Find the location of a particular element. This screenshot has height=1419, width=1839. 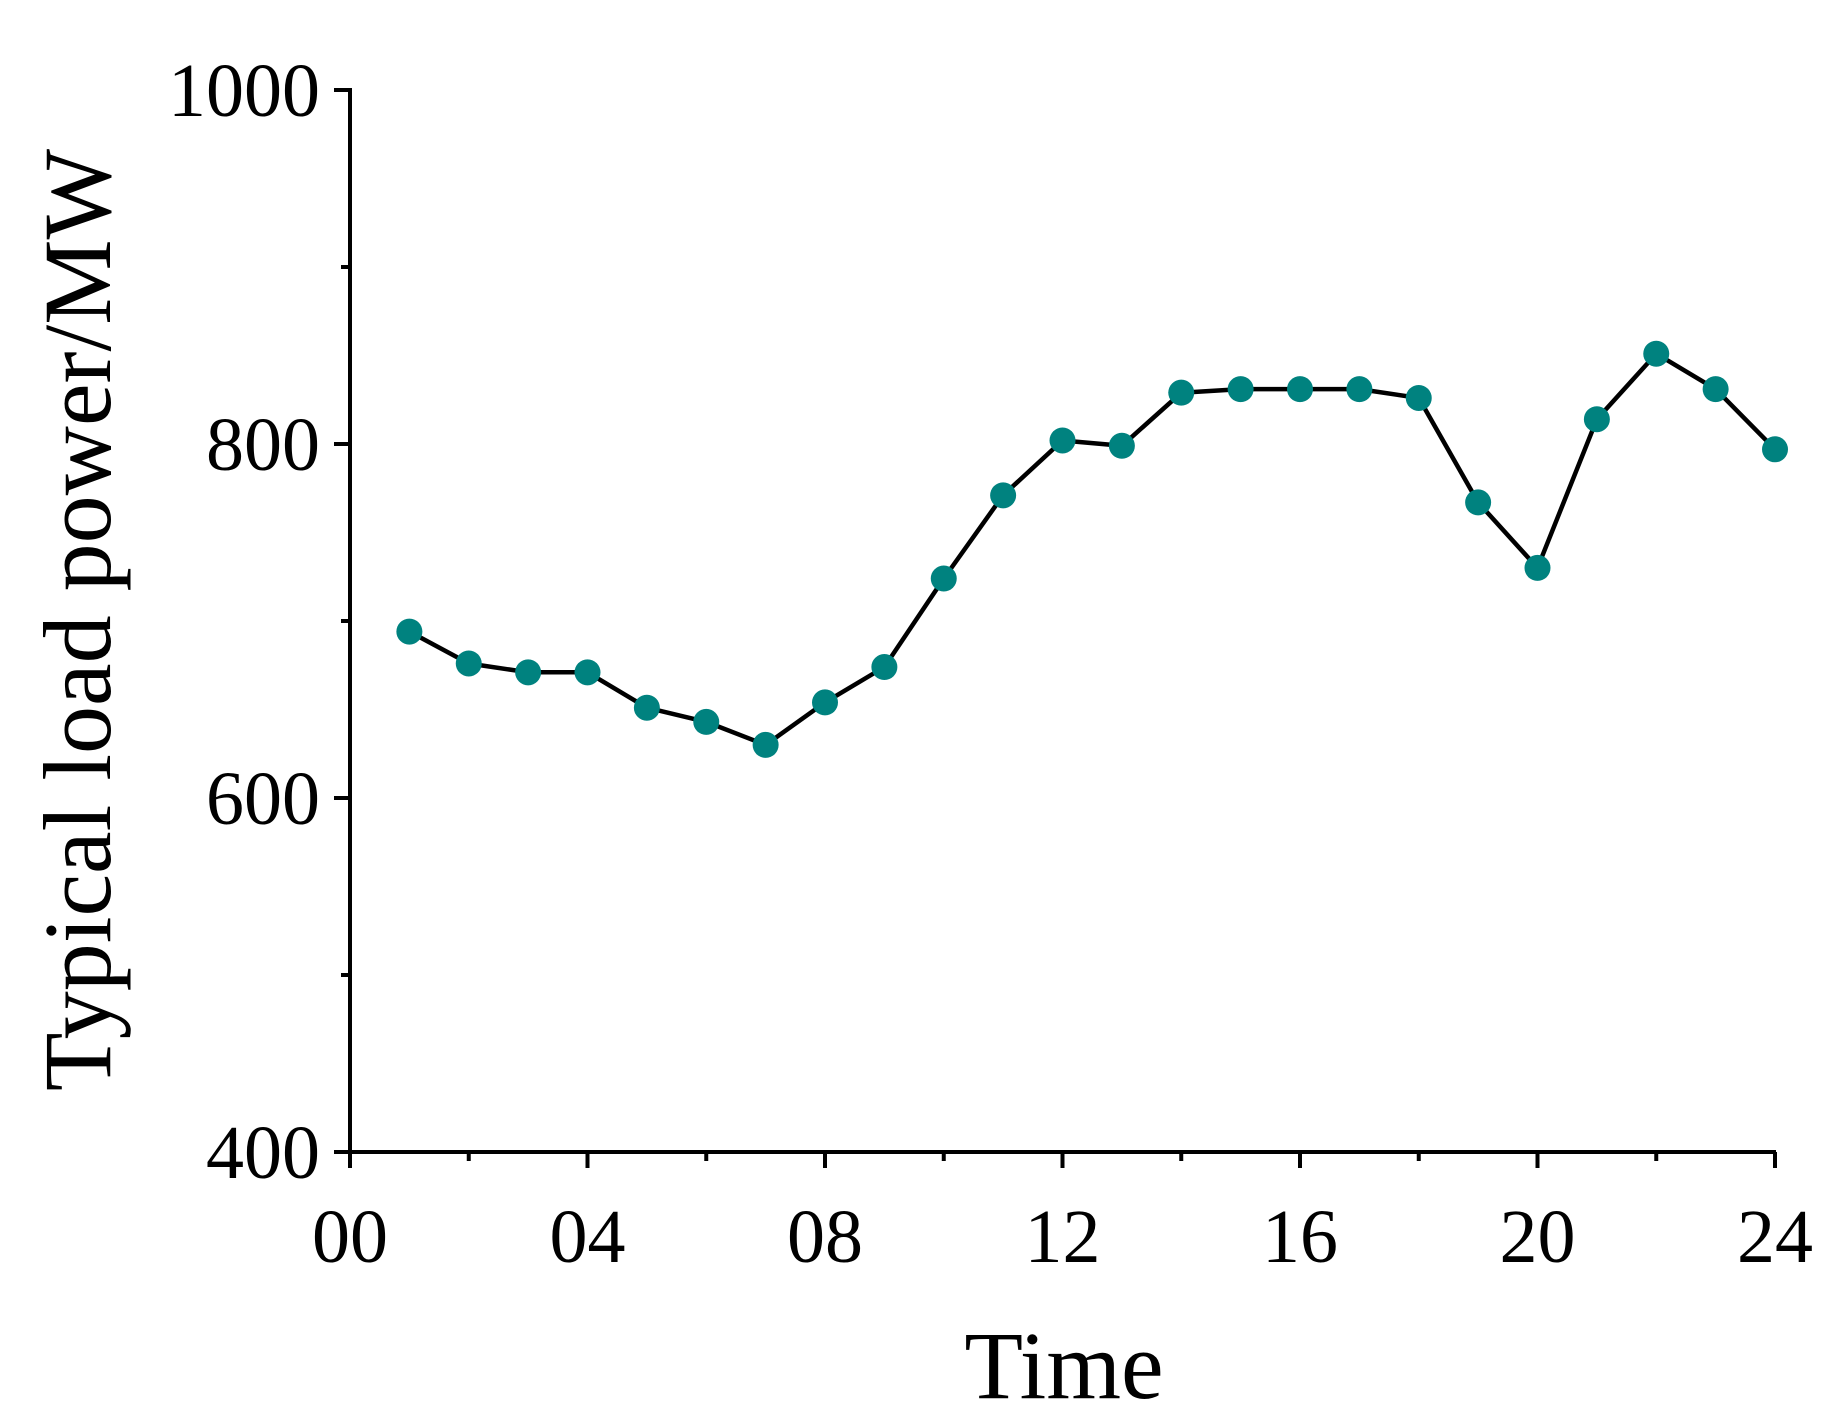

x-tick-label: 12 is located at coordinates (1063, 1237).